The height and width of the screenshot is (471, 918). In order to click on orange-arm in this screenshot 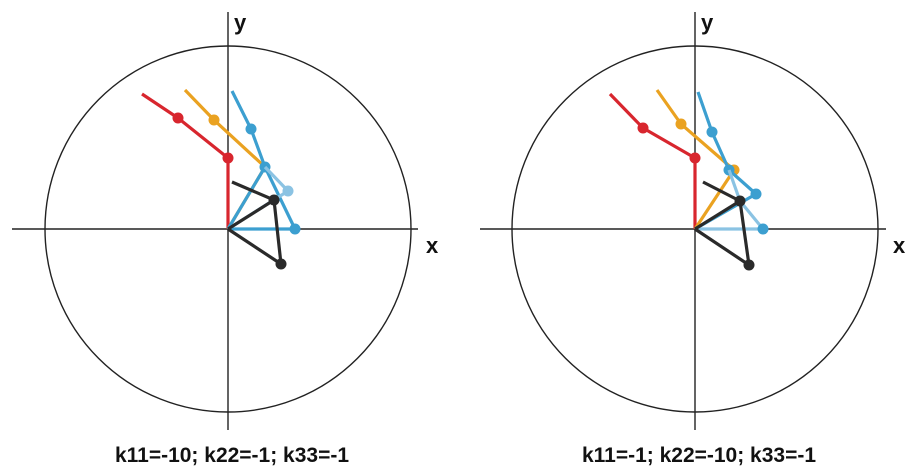, I will do `click(695, 159)`.